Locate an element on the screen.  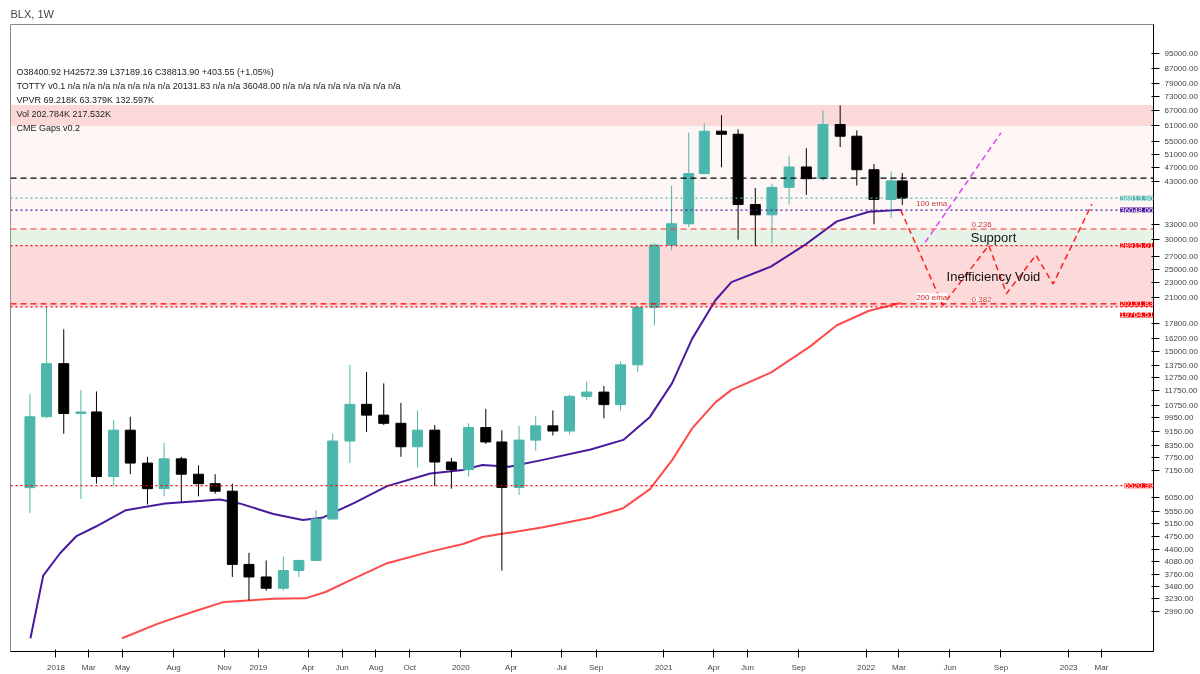
y-tick-label: 16200.00 is located at coordinates (1181, 339).